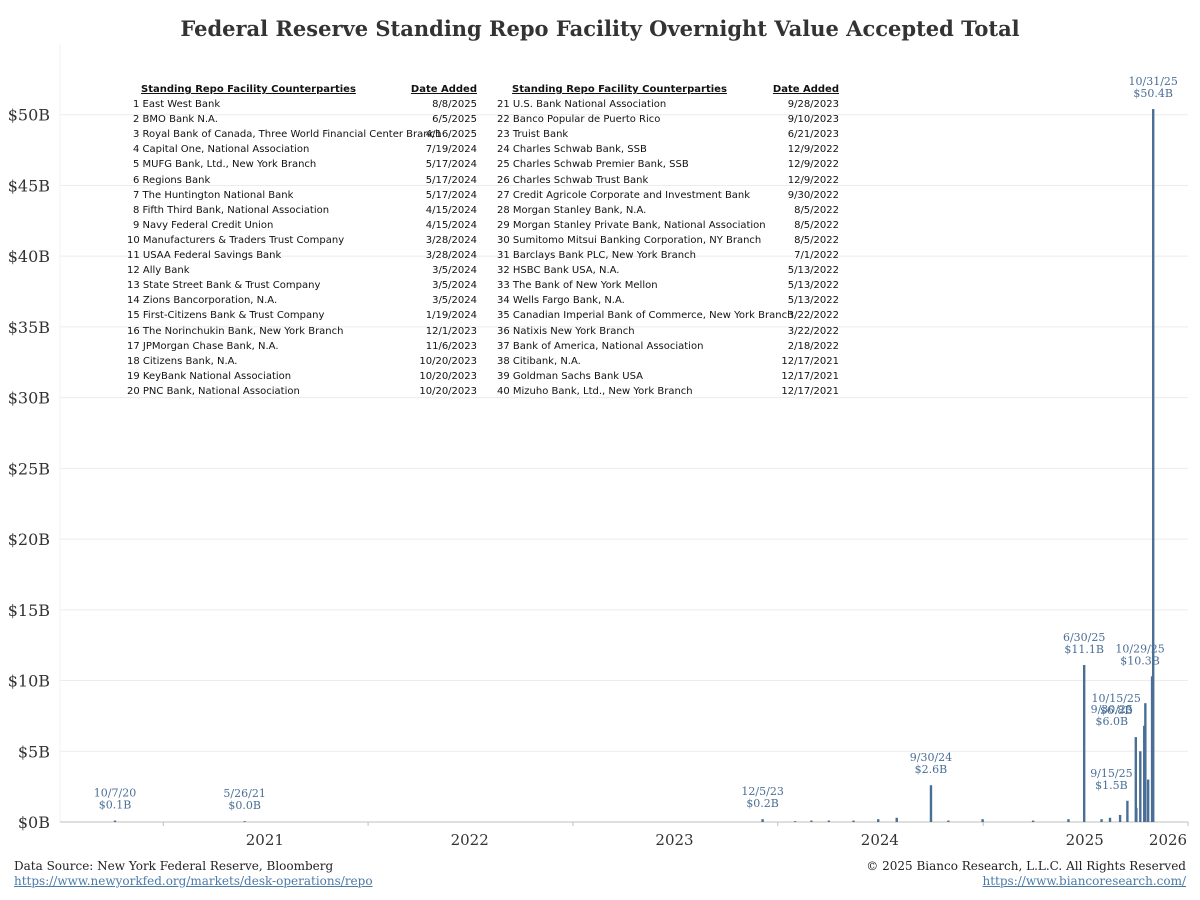 The height and width of the screenshot is (900, 1200). What do you see at coordinates (34, 822) in the screenshot?
I see `y-tick-label: $0B` at bounding box center [34, 822].